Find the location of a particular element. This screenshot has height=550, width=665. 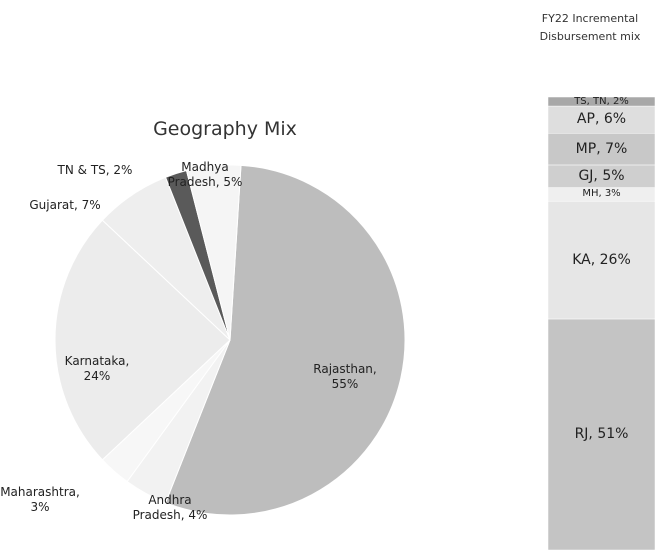

segment-label: MP, 7% is located at coordinates (601, 148).